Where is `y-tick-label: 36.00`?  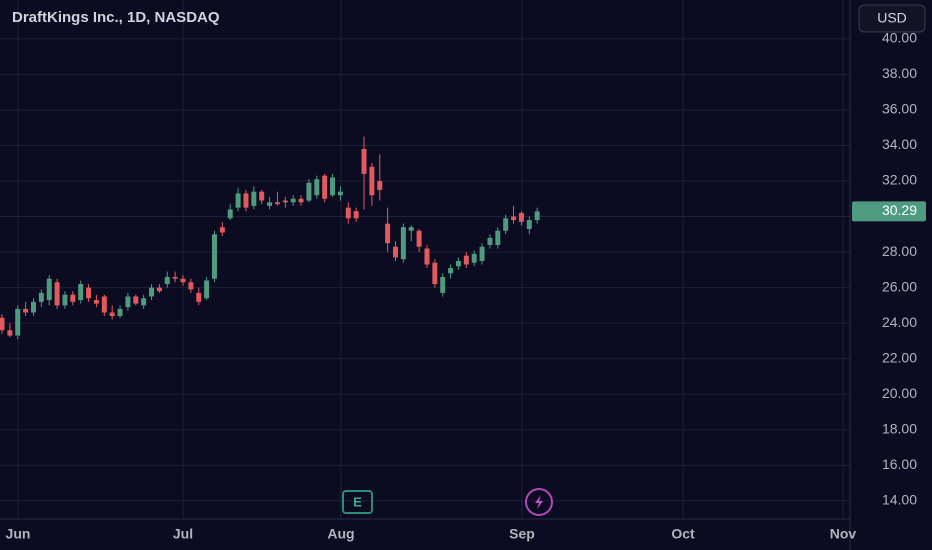 y-tick-label: 36.00 is located at coordinates (899, 109).